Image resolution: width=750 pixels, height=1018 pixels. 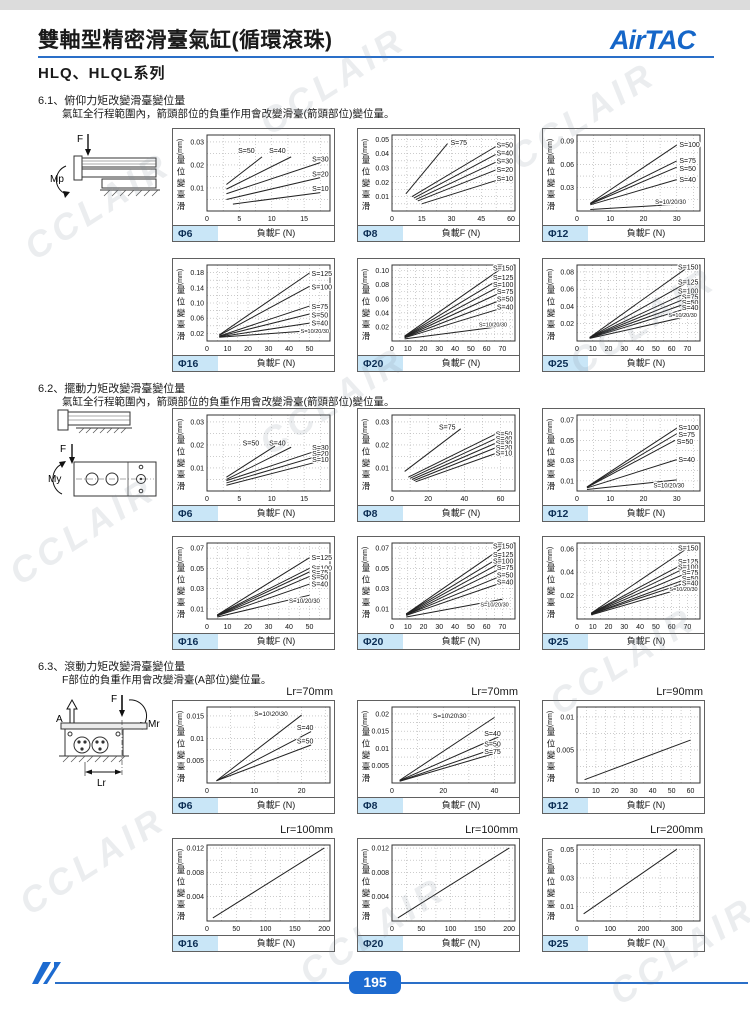 I want to click on series-subtitle: HLQ、HLQL系列, so click(x=102, y=73).